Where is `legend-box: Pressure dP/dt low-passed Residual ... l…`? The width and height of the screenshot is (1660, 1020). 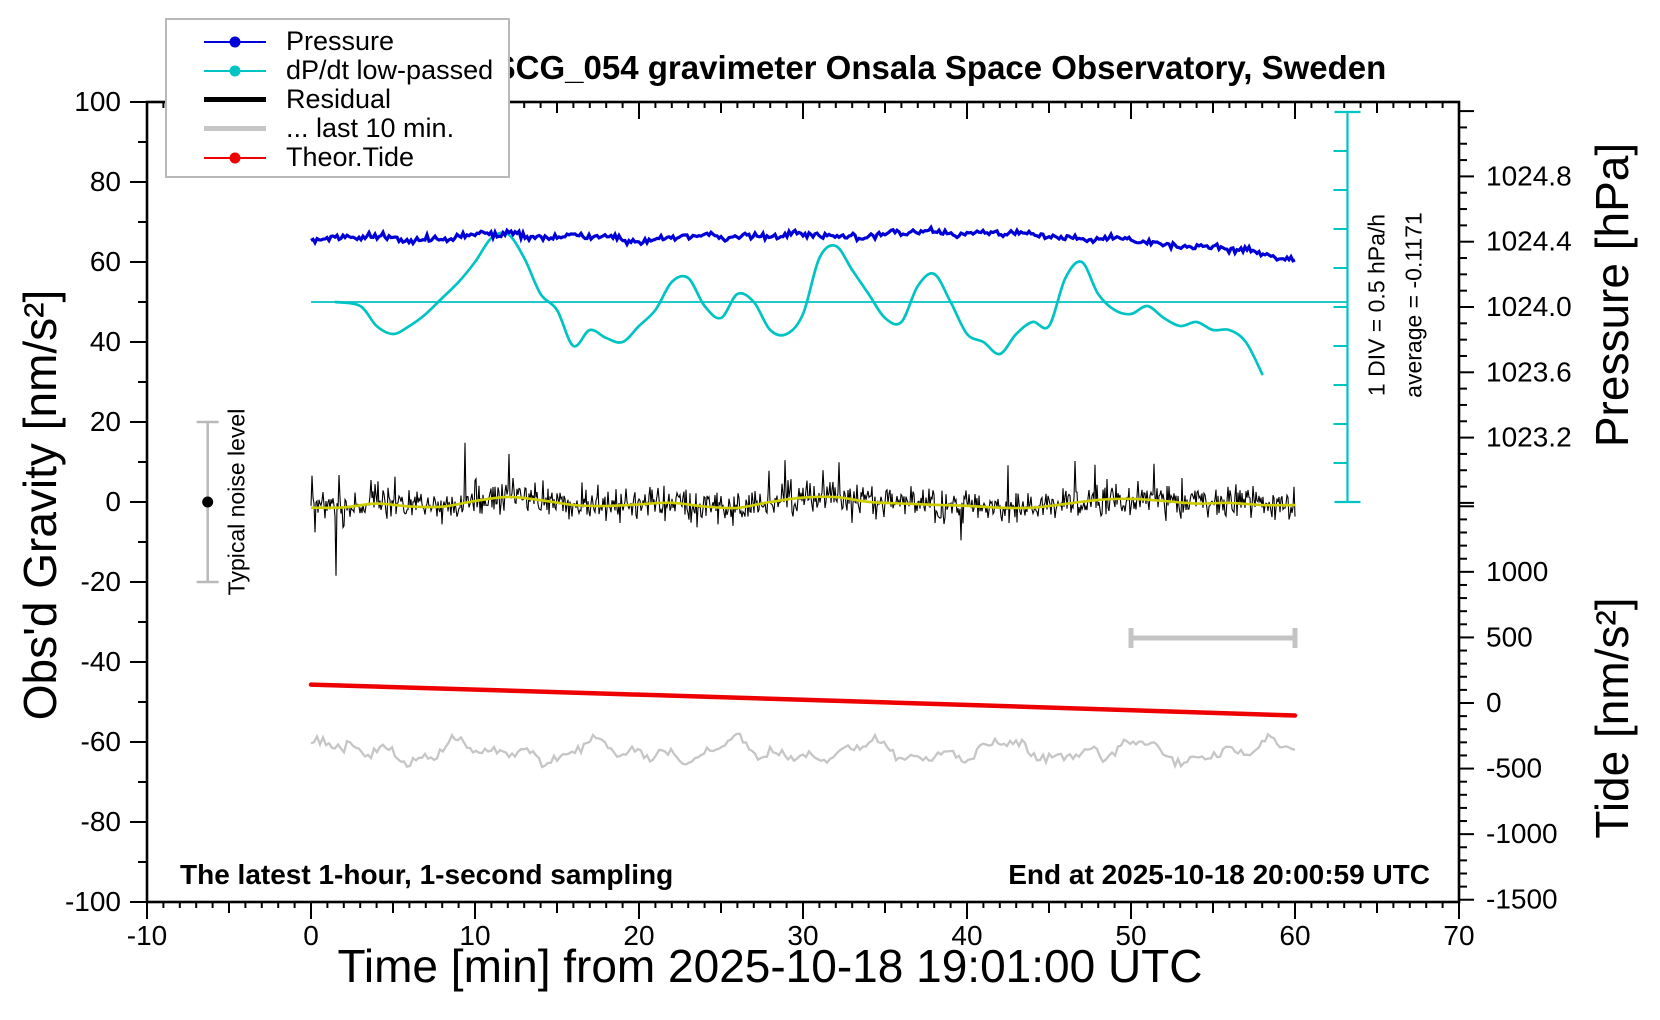 legend-box: Pressure dP/dt low-passed Residual ... l… is located at coordinates (337, 98).